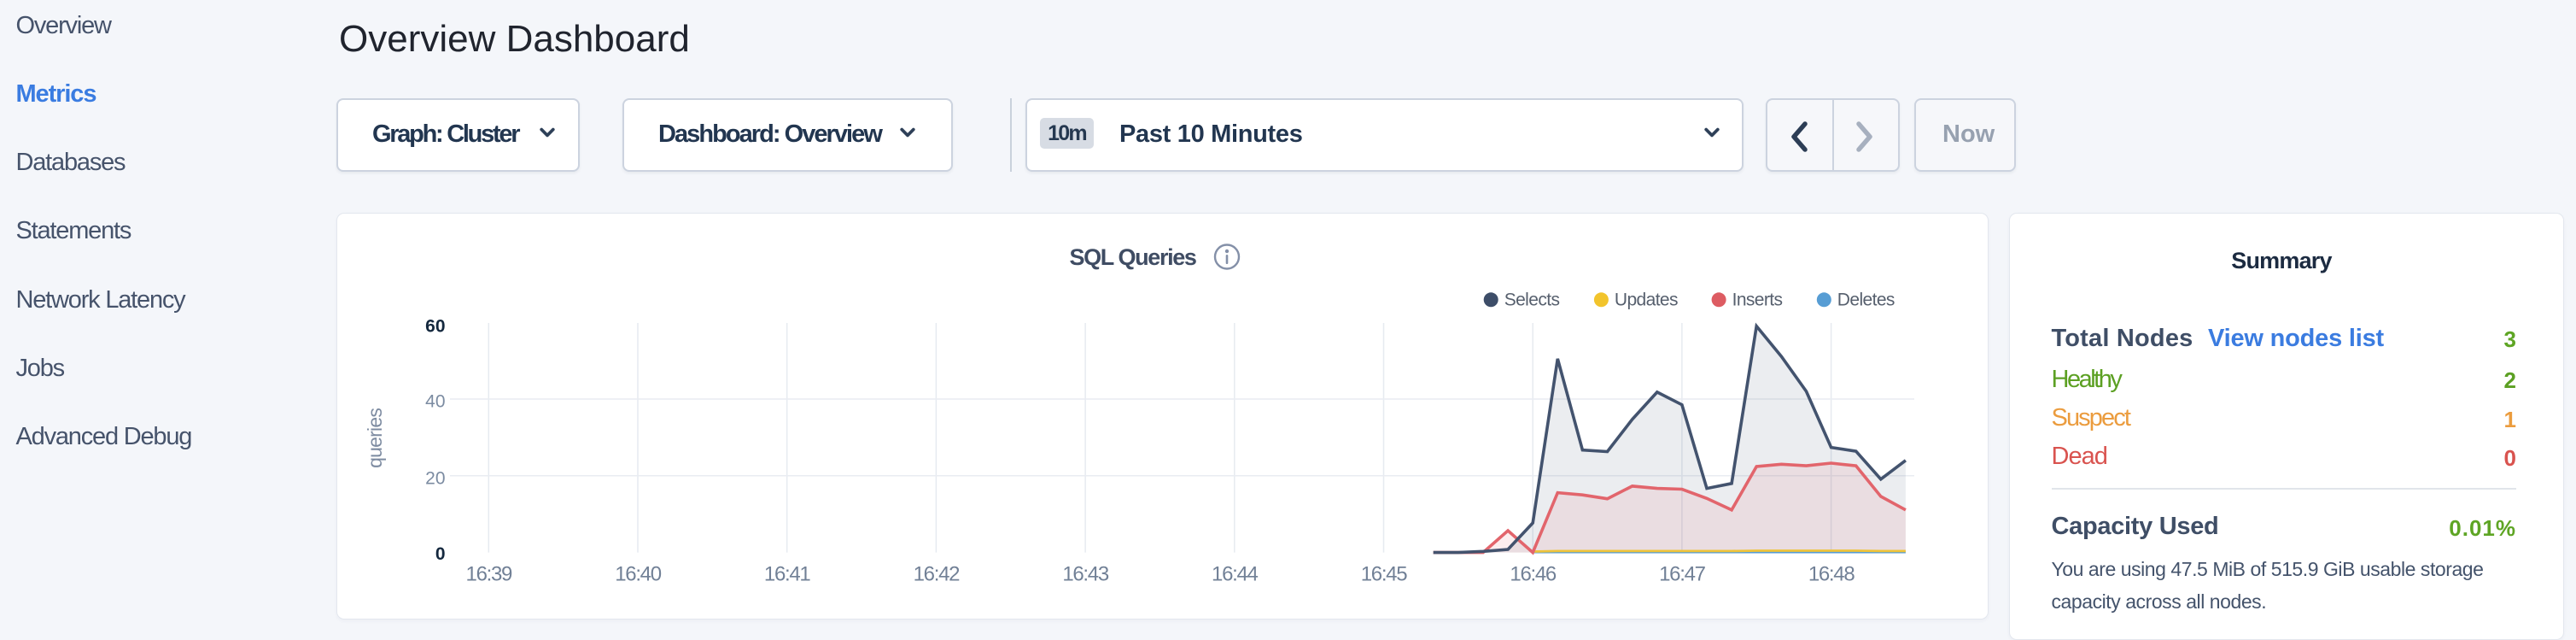 The height and width of the screenshot is (640, 2576). What do you see at coordinates (1085, 575) in the screenshot?
I see `svg-text: 16:43` at bounding box center [1085, 575].